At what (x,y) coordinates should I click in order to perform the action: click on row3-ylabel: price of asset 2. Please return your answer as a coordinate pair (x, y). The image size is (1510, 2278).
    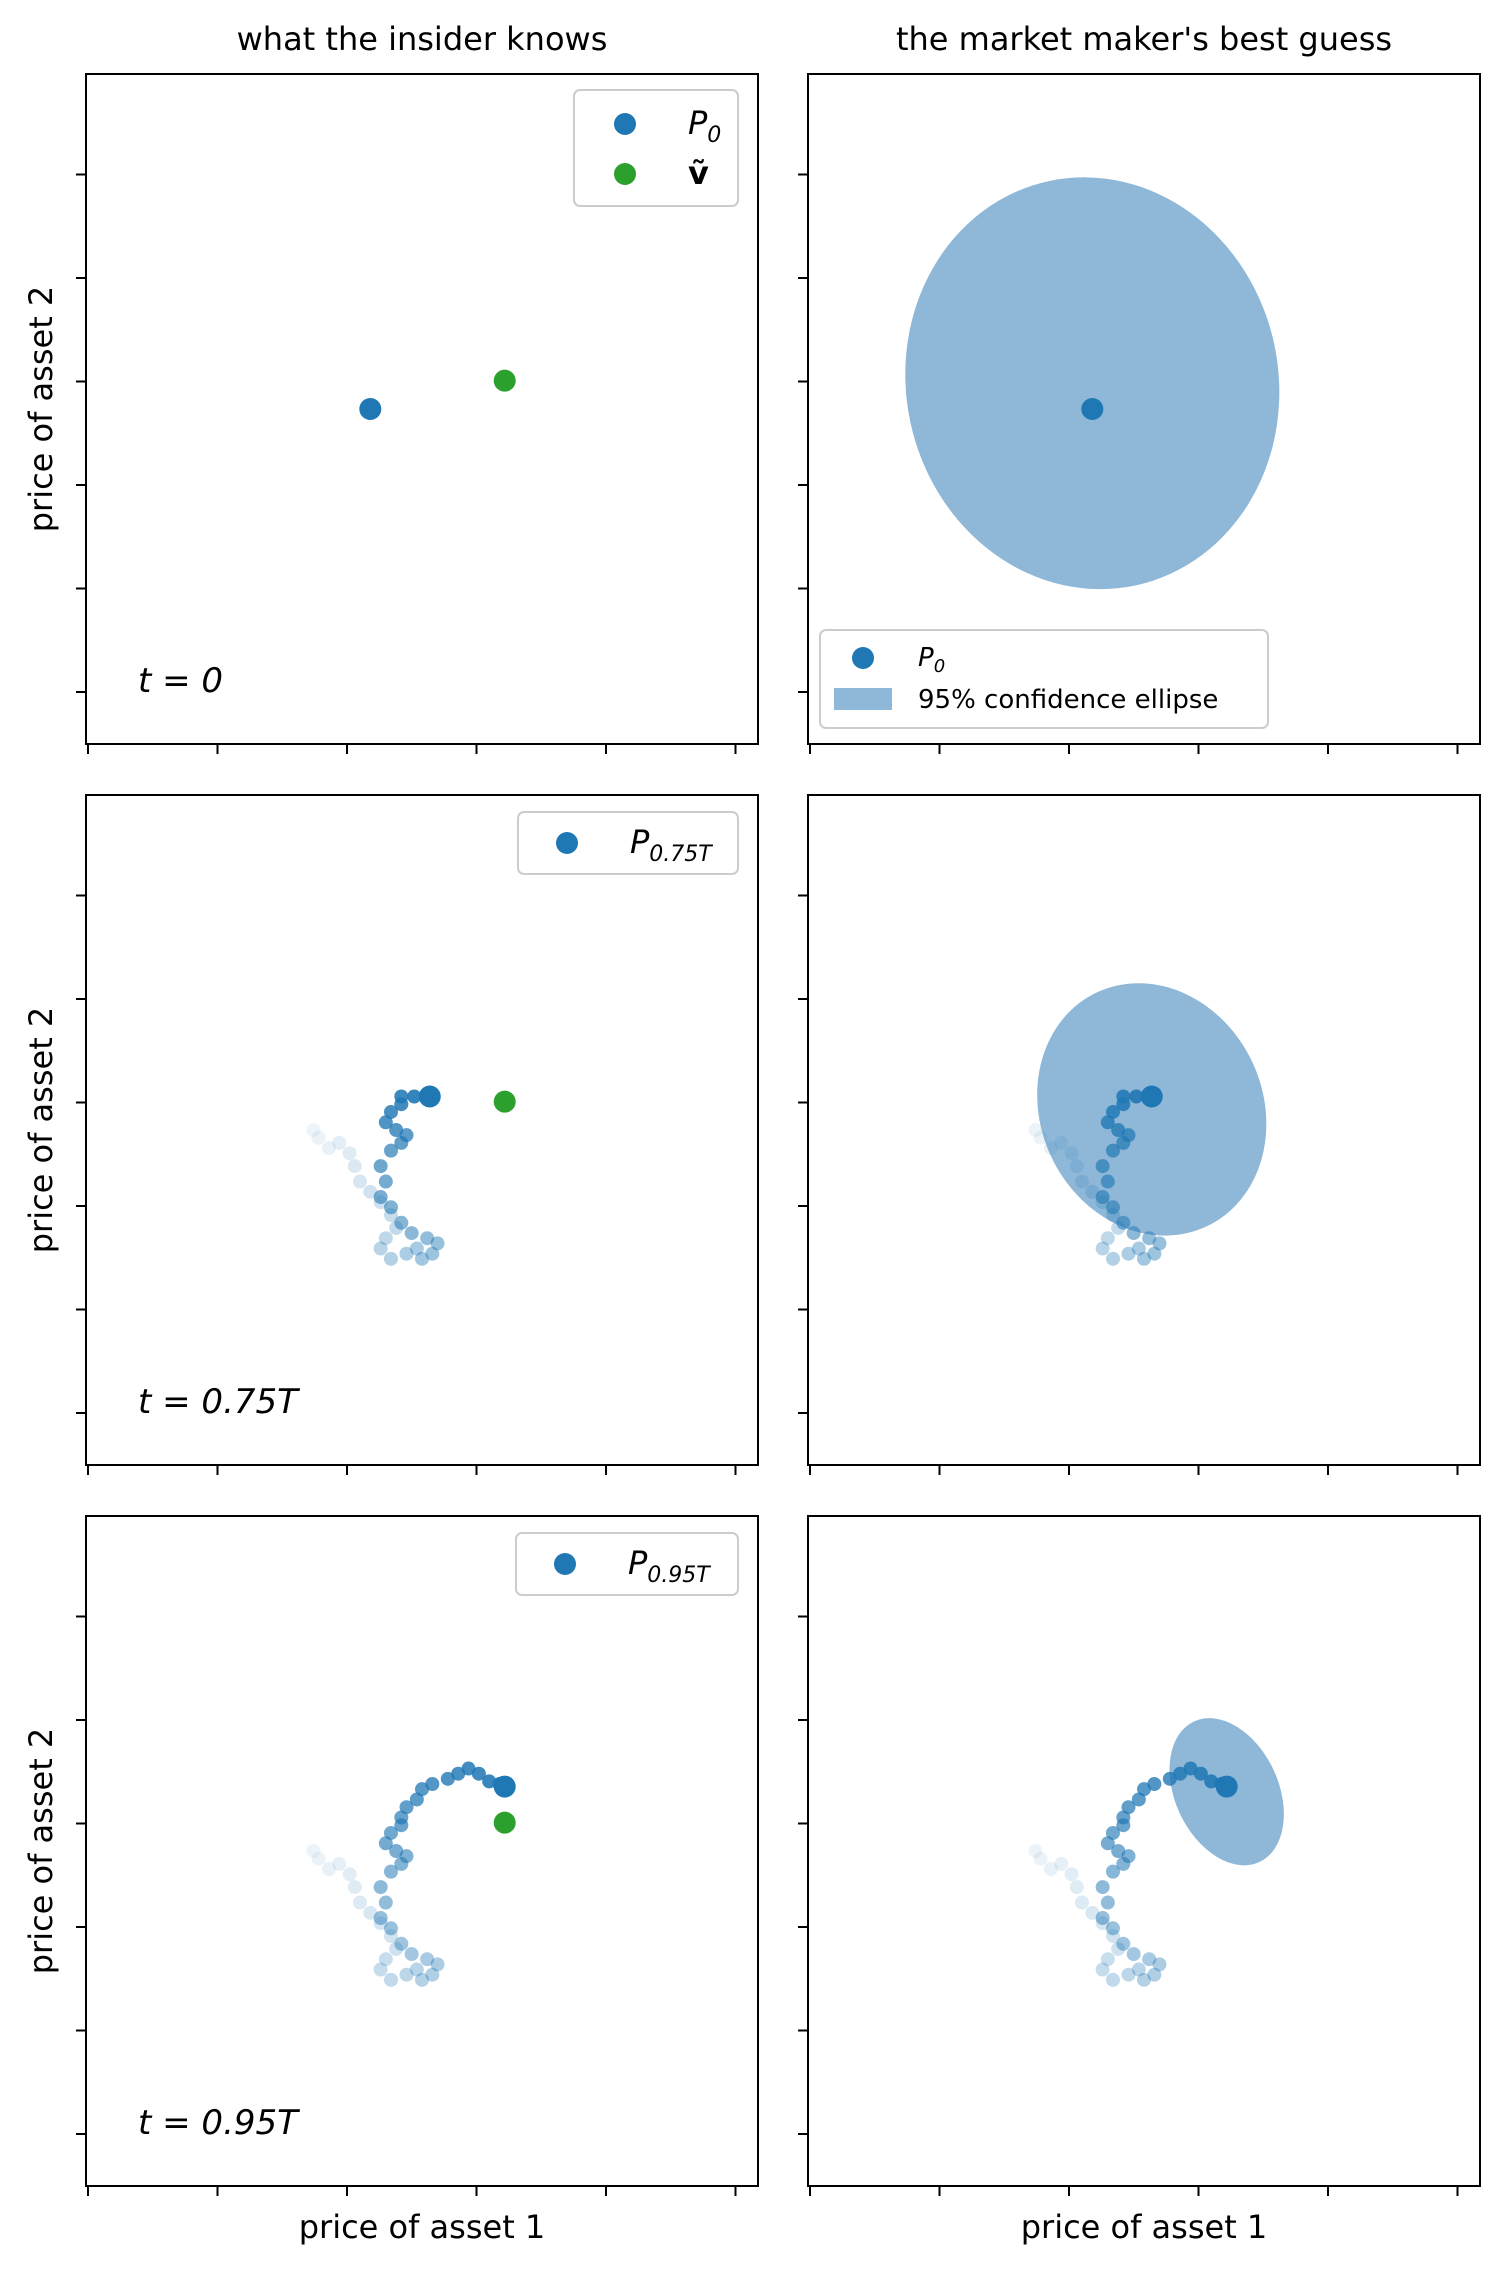
    Looking at the image, I should click on (41, 1851).